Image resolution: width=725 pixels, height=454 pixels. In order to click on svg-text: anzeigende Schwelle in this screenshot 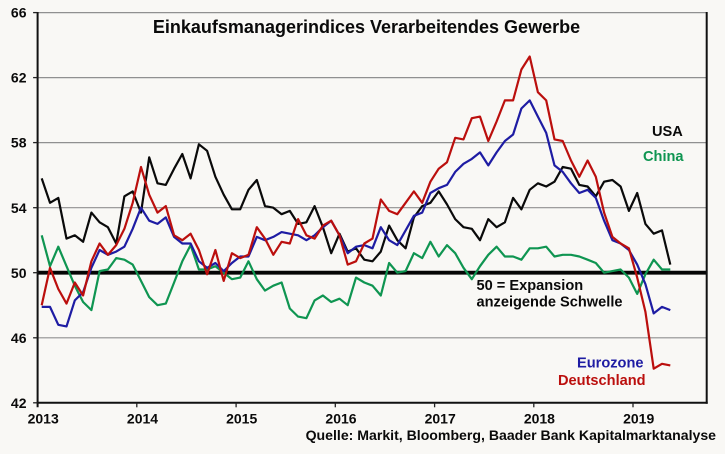, I will do `click(550, 303)`.